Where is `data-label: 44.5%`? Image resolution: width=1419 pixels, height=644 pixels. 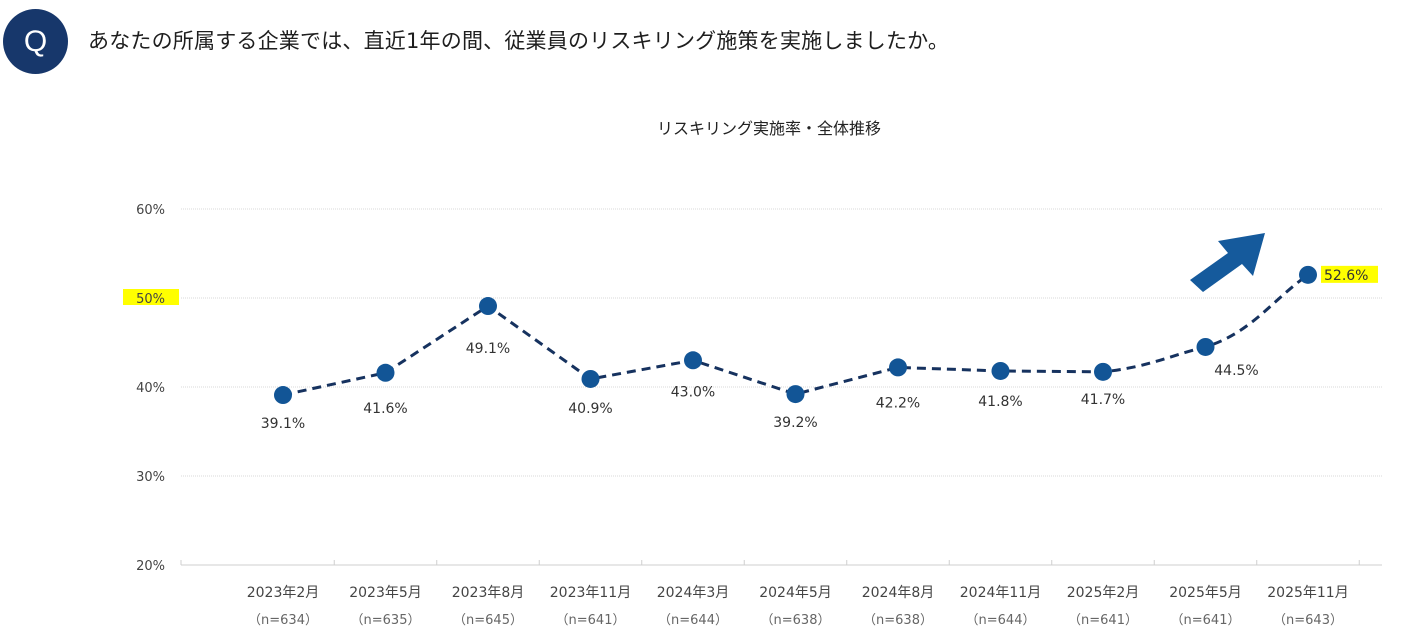
data-label: 44.5% is located at coordinates (1236, 371).